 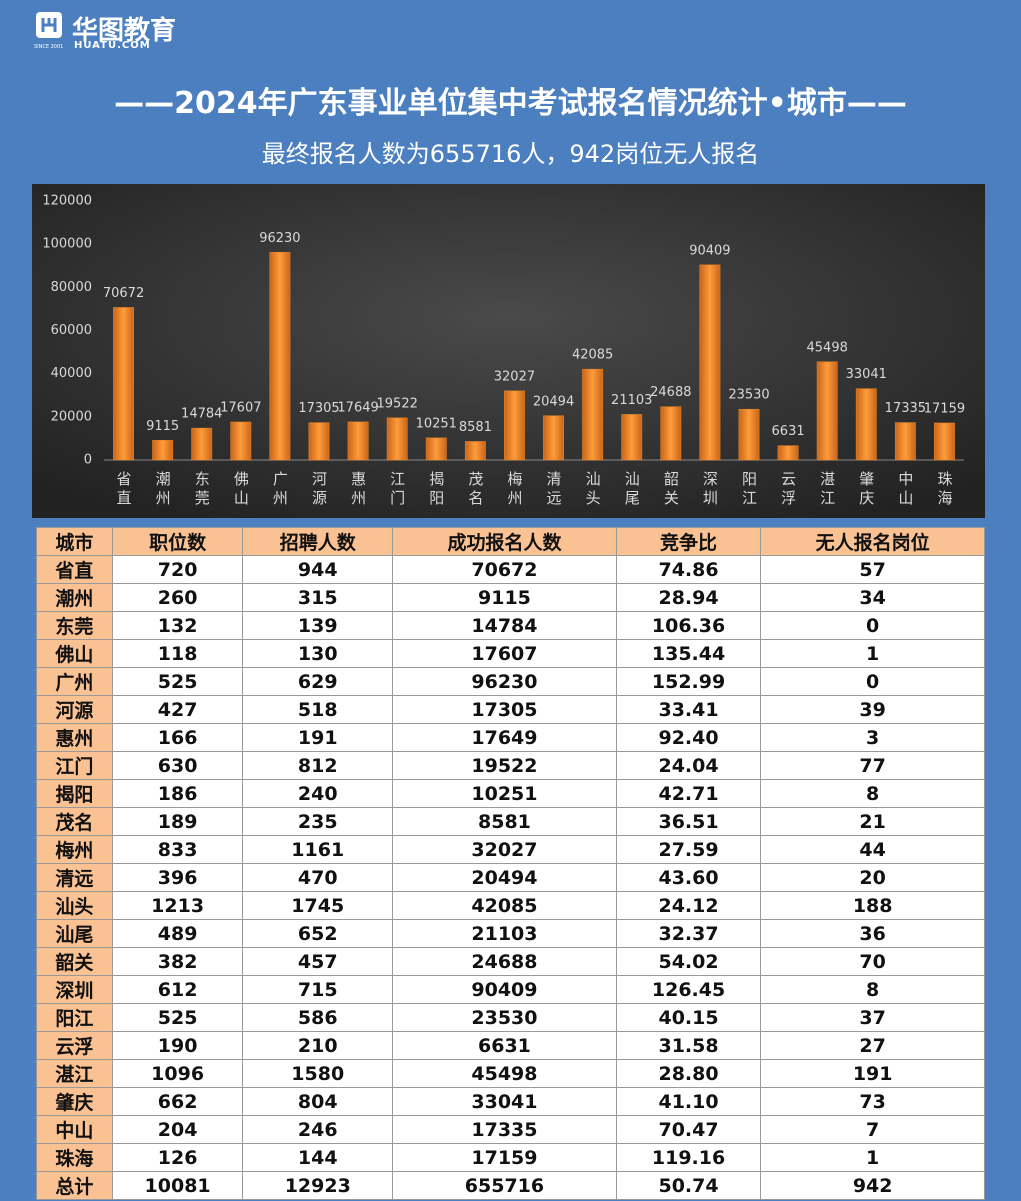 What do you see at coordinates (872, 849) in the screenshot?
I see `table-cell: 44` at bounding box center [872, 849].